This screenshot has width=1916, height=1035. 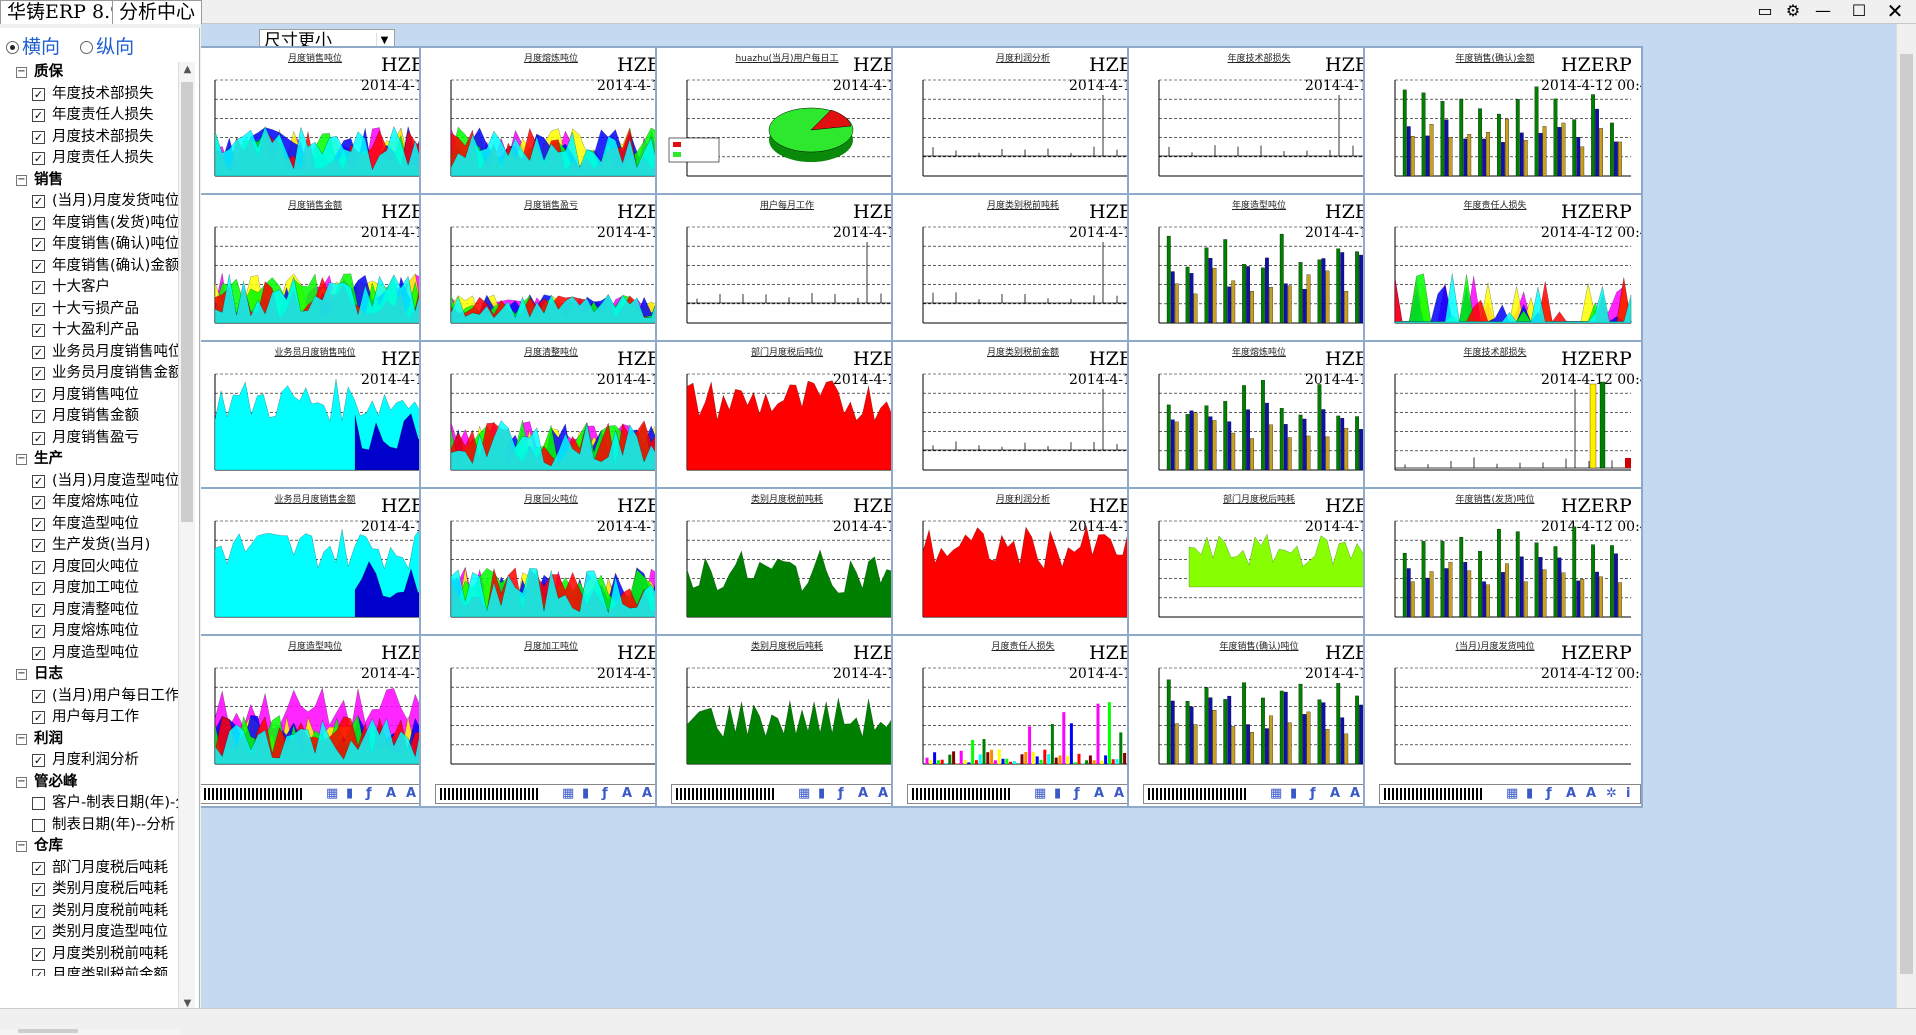 I want to click on tree-item: ✓ 月度加工吨位, so click(x=89, y=589).